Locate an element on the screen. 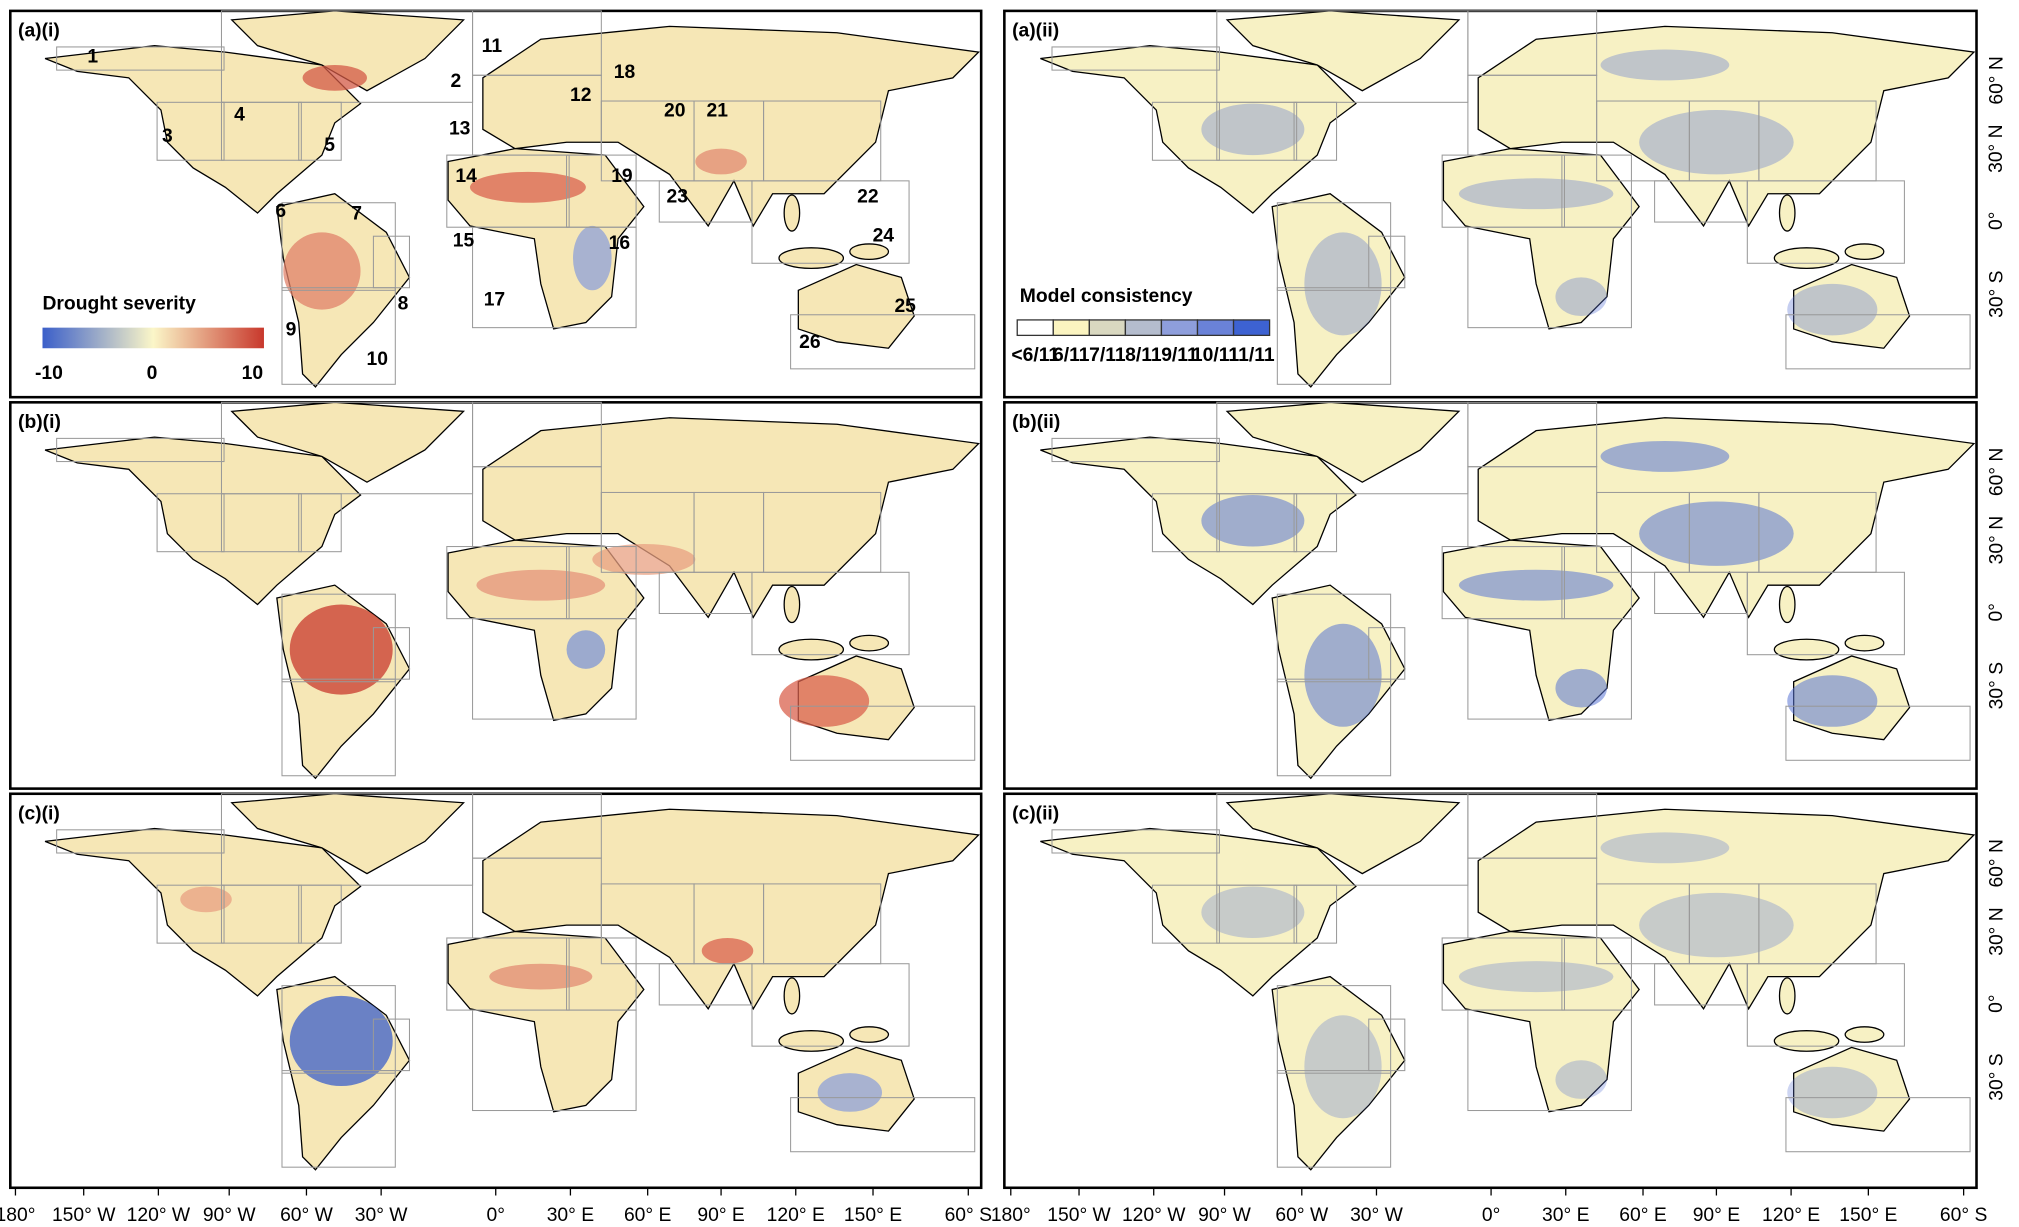 The image size is (2019, 1227). region-number: 6 is located at coordinates (280, 211).